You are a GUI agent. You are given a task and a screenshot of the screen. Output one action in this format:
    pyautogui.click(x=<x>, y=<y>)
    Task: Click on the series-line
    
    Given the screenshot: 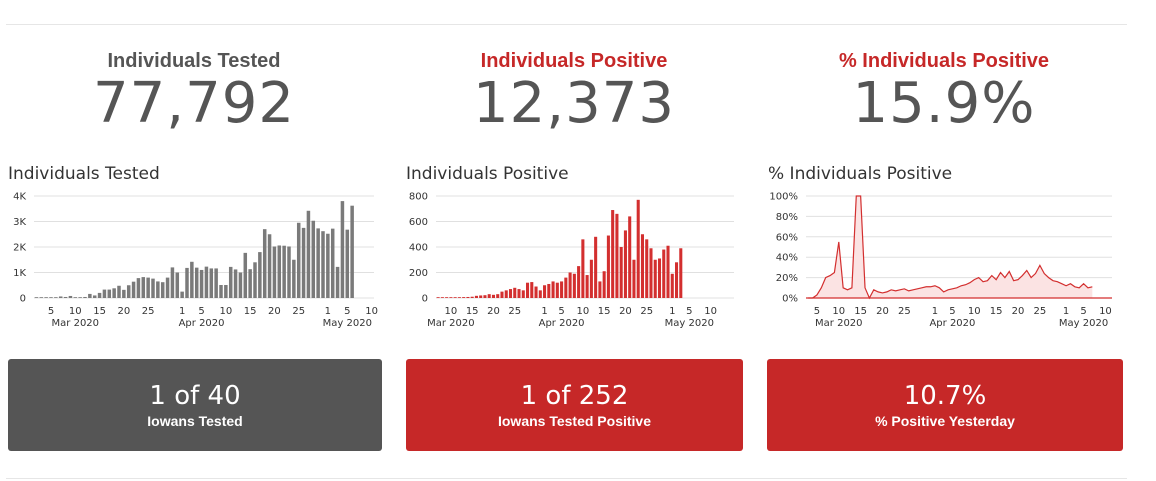 What is the action you would take?
    pyautogui.click(x=950, y=247)
    